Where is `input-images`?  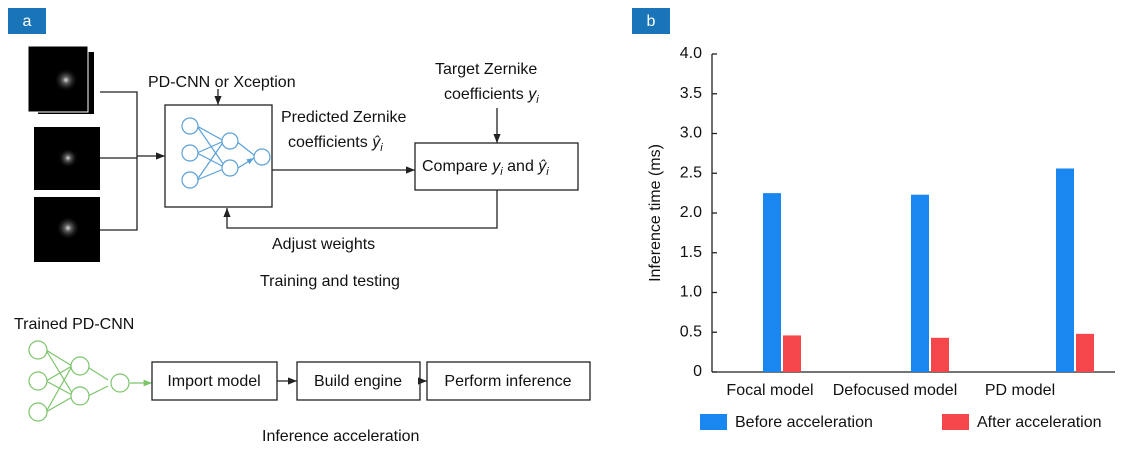
input-images is located at coordinates (63, 153).